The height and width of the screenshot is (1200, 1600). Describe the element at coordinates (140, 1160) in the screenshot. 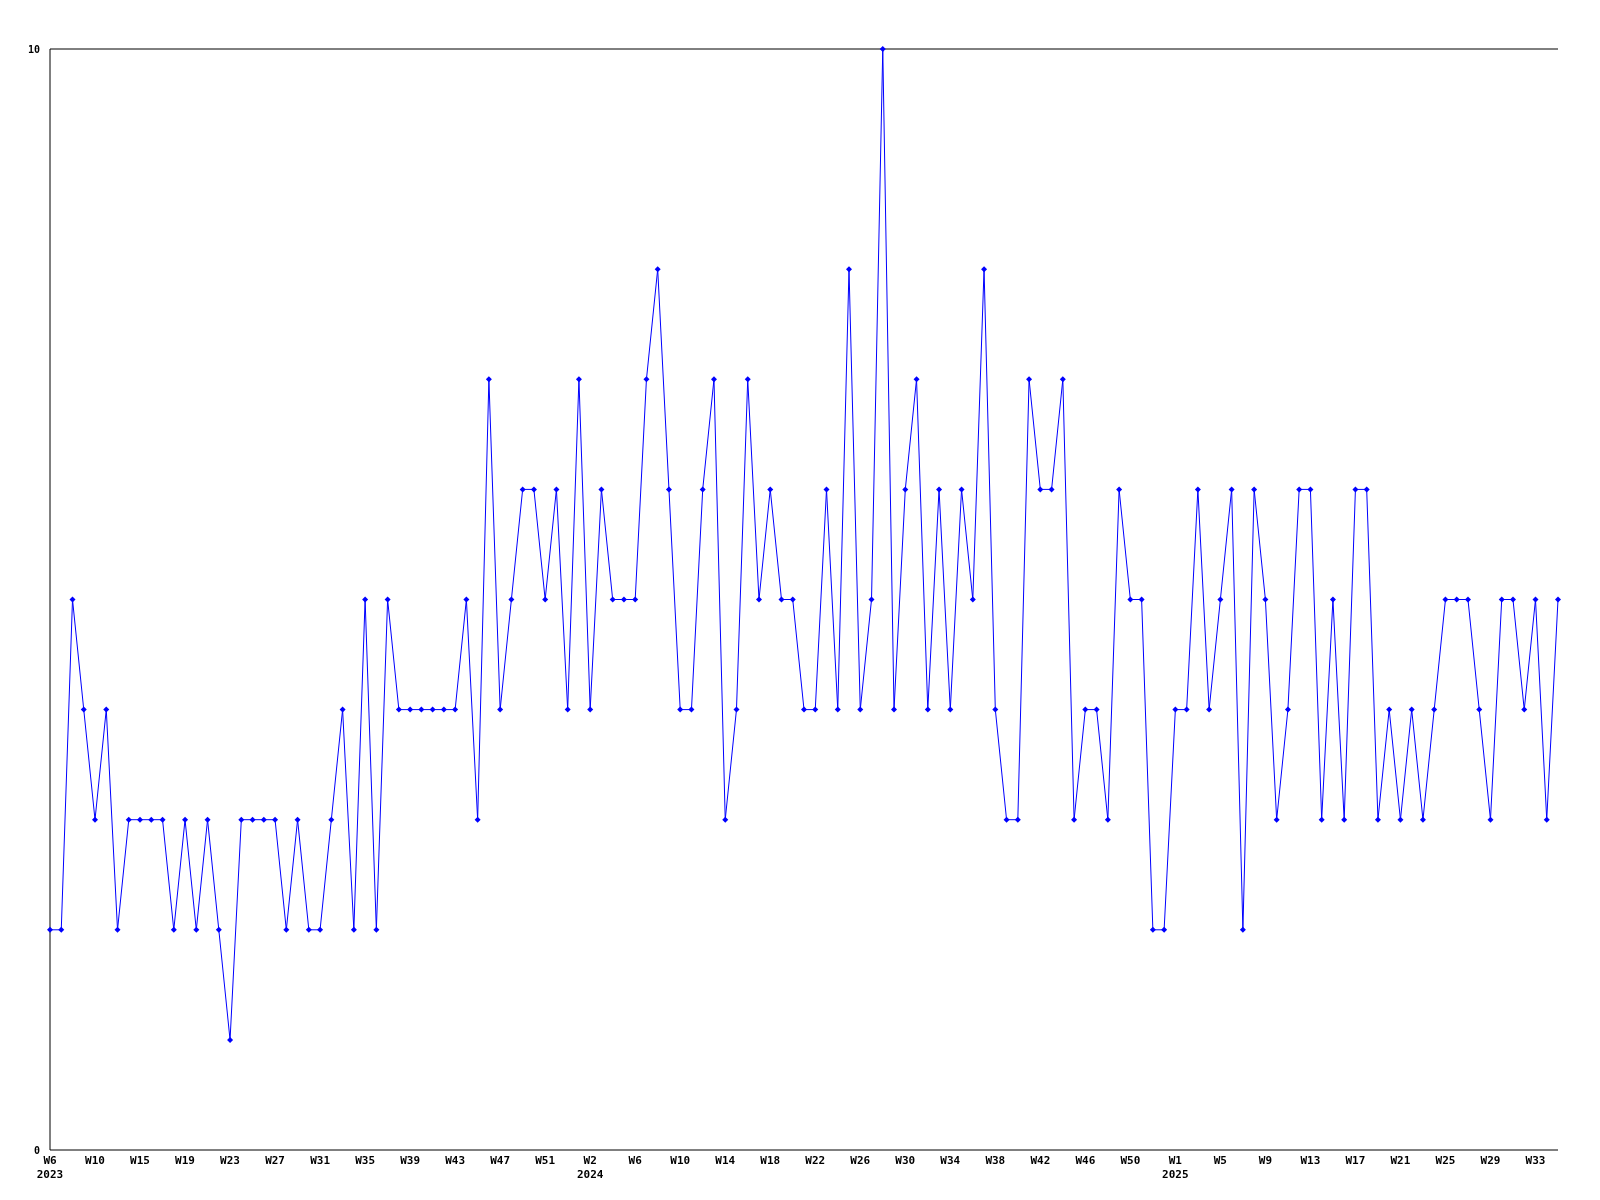

I see `x-tick-label: W15` at that location.